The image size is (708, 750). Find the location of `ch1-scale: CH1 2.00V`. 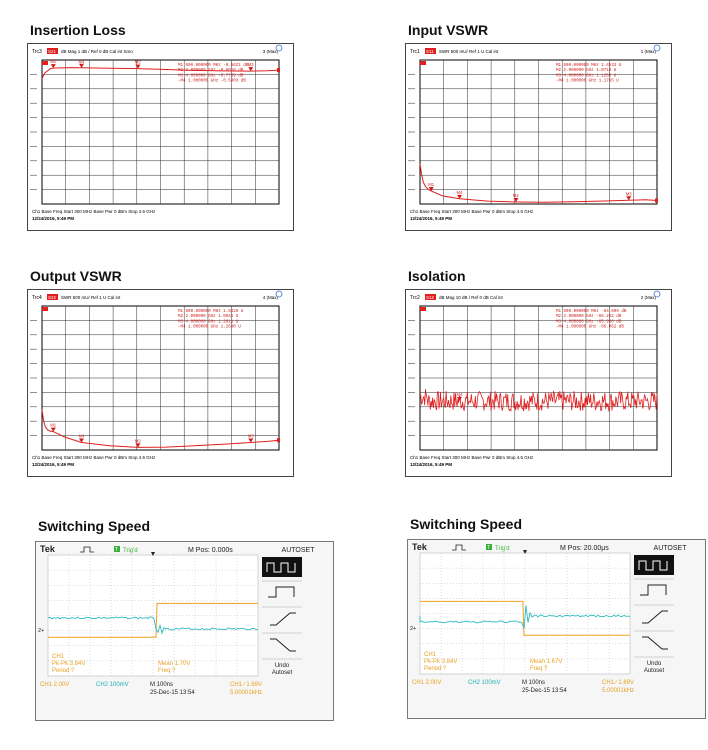

ch1-scale: CH1 2.00V is located at coordinates (426, 683).